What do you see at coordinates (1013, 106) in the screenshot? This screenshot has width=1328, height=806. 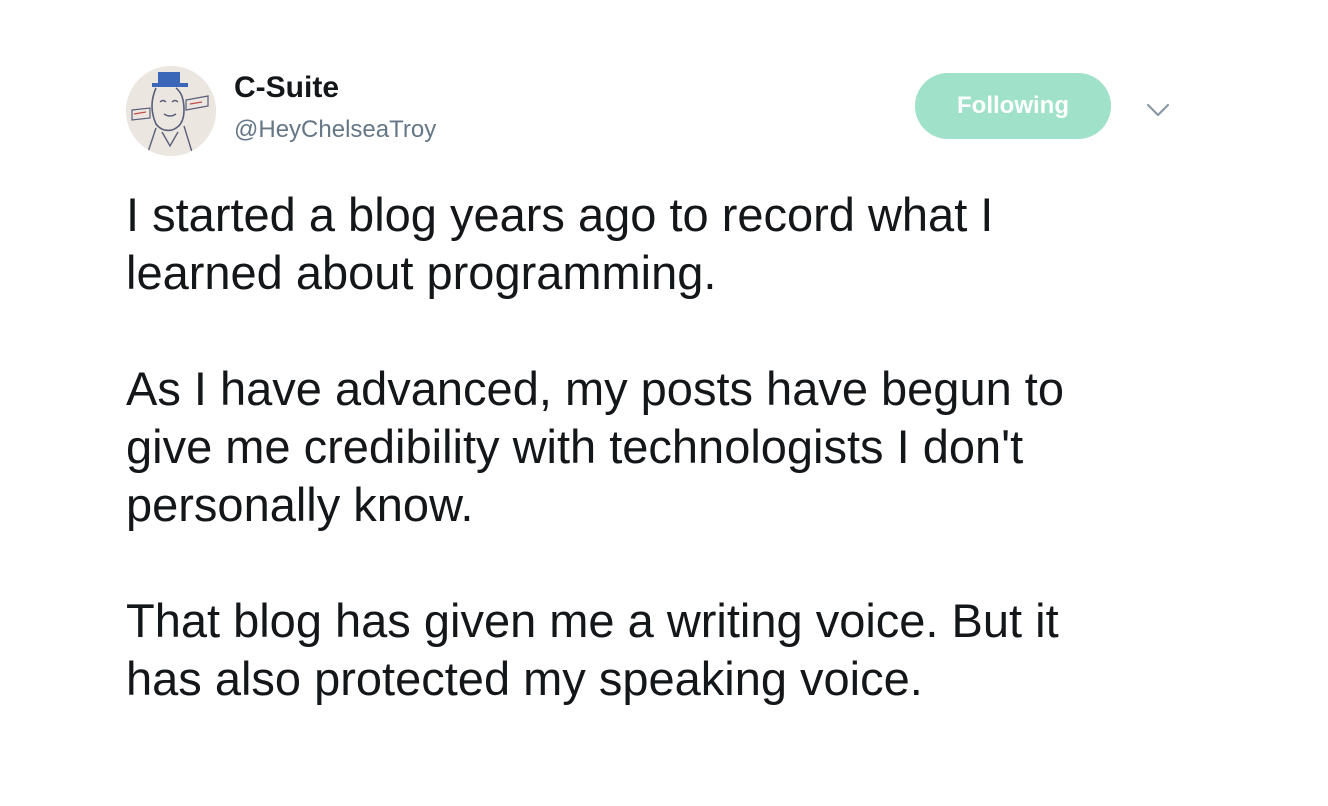 I see `following-button: Following` at bounding box center [1013, 106].